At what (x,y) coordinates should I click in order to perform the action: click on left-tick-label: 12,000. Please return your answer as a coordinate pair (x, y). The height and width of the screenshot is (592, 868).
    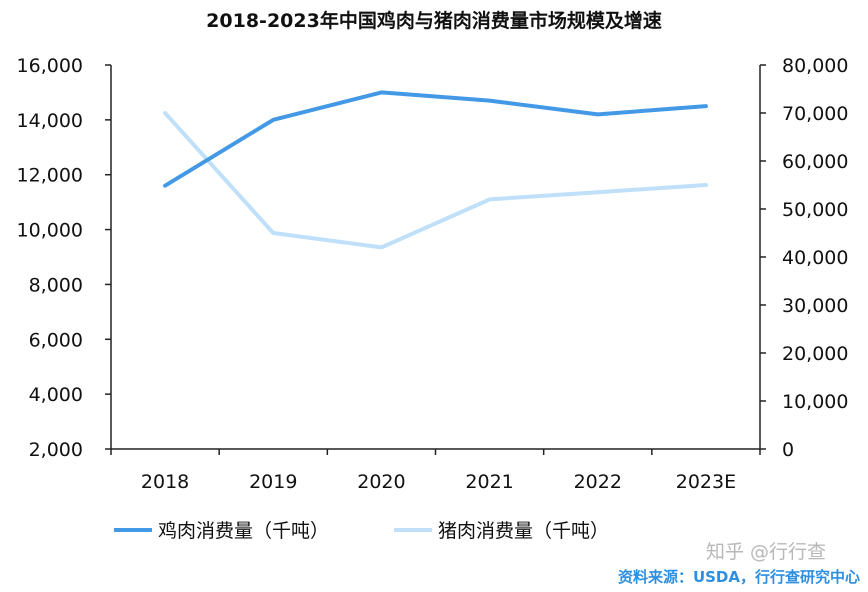
    Looking at the image, I should click on (50, 176).